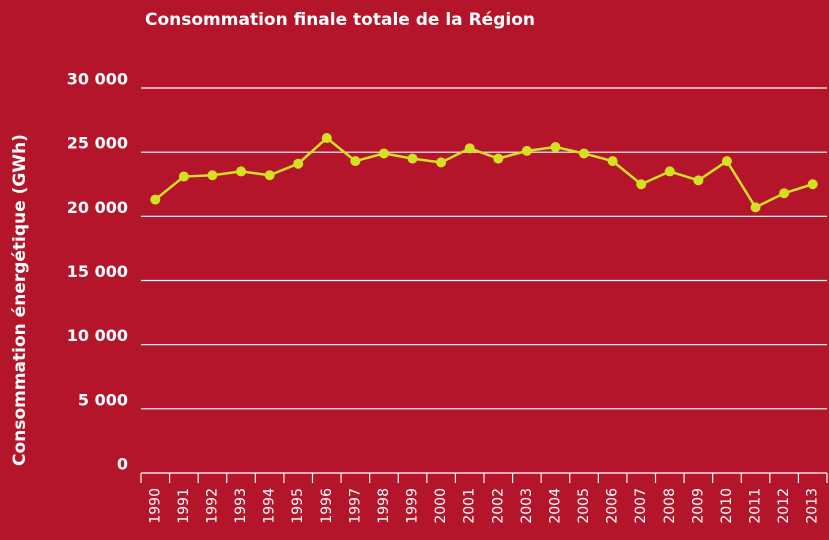 The width and height of the screenshot is (829, 540). What do you see at coordinates (327, 506) in the screenshot?
I see `x-tick-label: 1996` at bounding box center [327, 506].